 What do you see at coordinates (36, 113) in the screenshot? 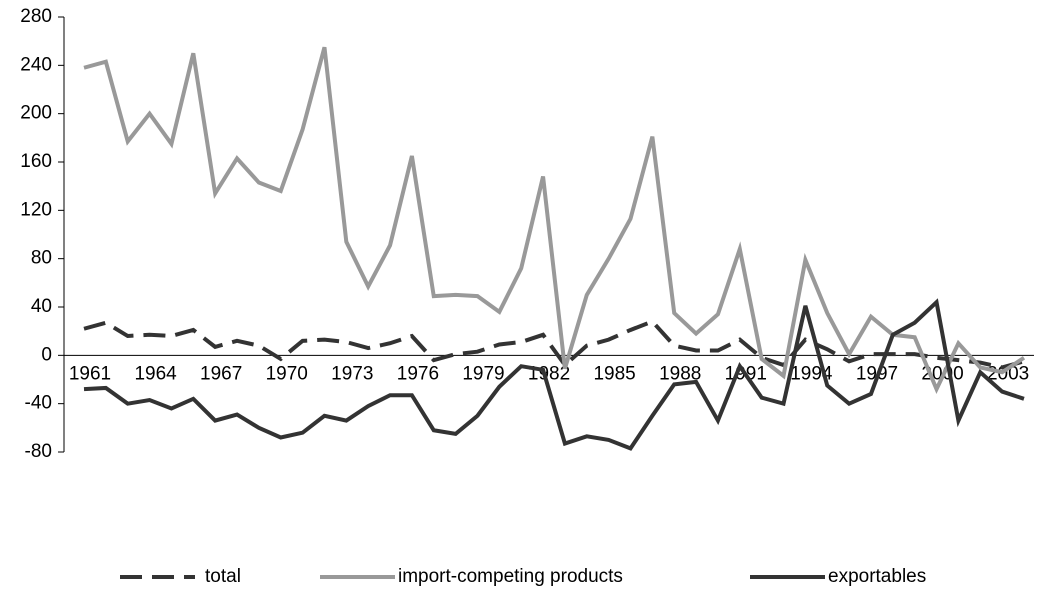
I see `y-tick-label: 200` at bounding box center [36, 113].